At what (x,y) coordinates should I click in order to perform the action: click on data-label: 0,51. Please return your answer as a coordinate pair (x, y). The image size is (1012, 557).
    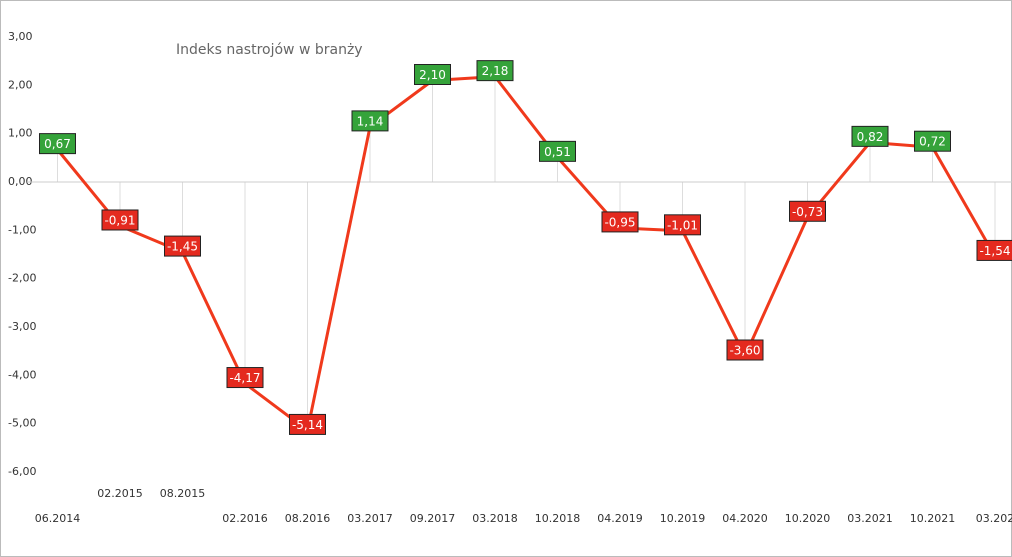
    Looking at the image, I should click on (557, 152).